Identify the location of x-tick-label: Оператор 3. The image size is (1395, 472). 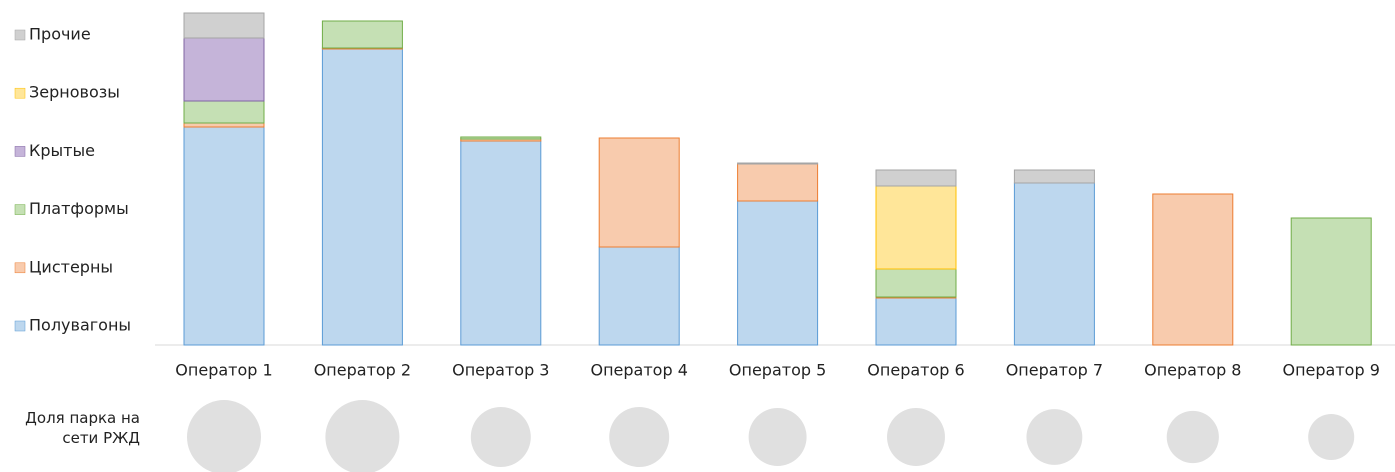
(500, 370).